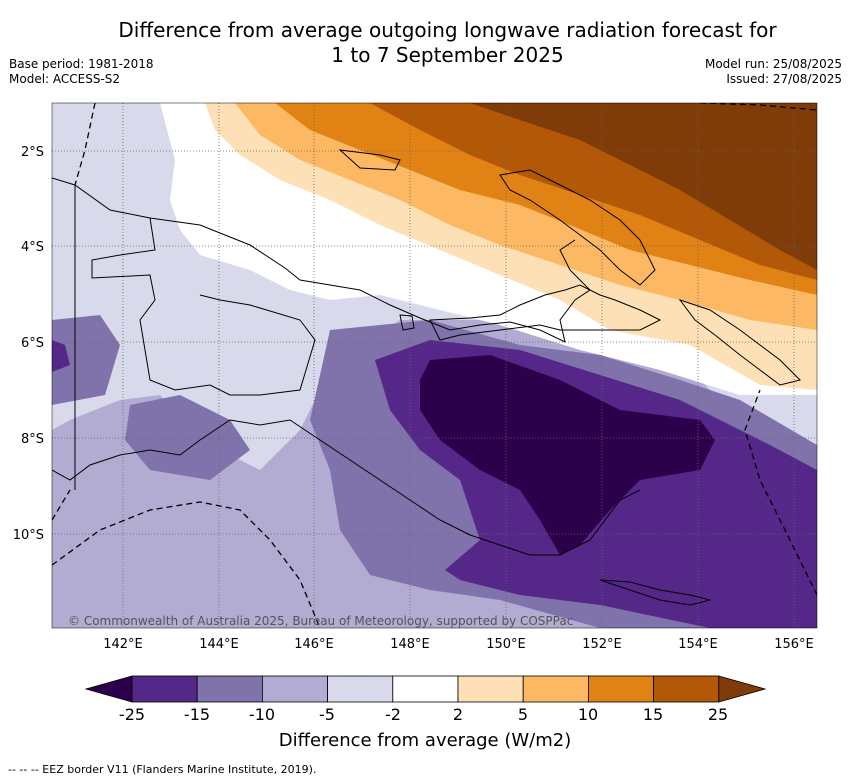  I want to click on lon-tick: 144°E, so click(219, 644).